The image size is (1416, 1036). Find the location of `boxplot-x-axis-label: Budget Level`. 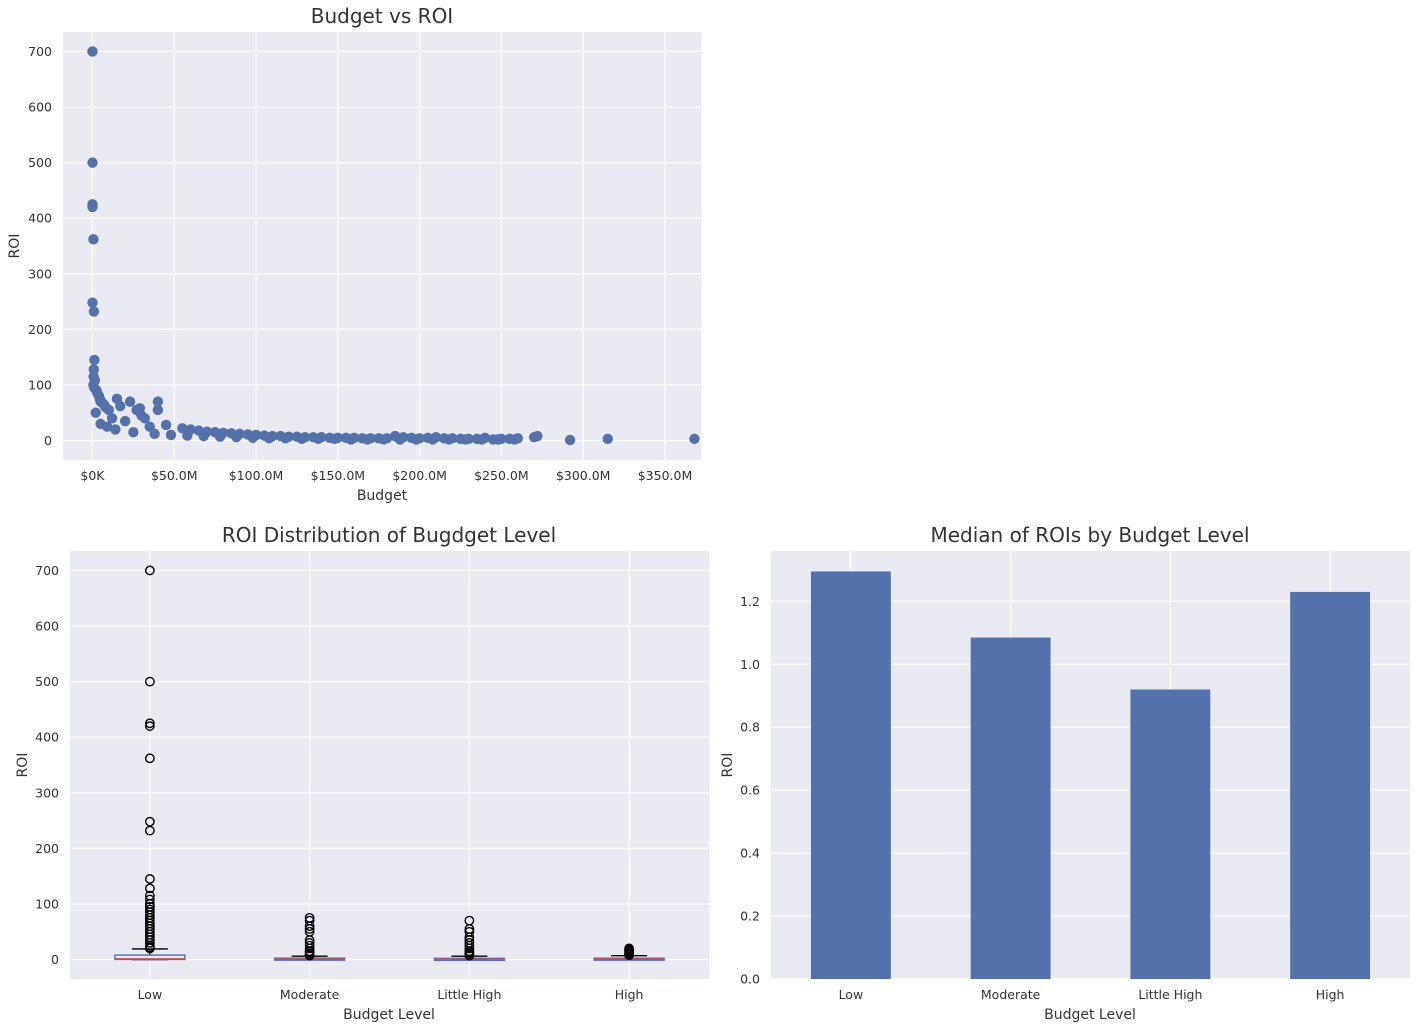

boxplot-x-axis-label: Budget Level is located at coordinates (389, 1015).